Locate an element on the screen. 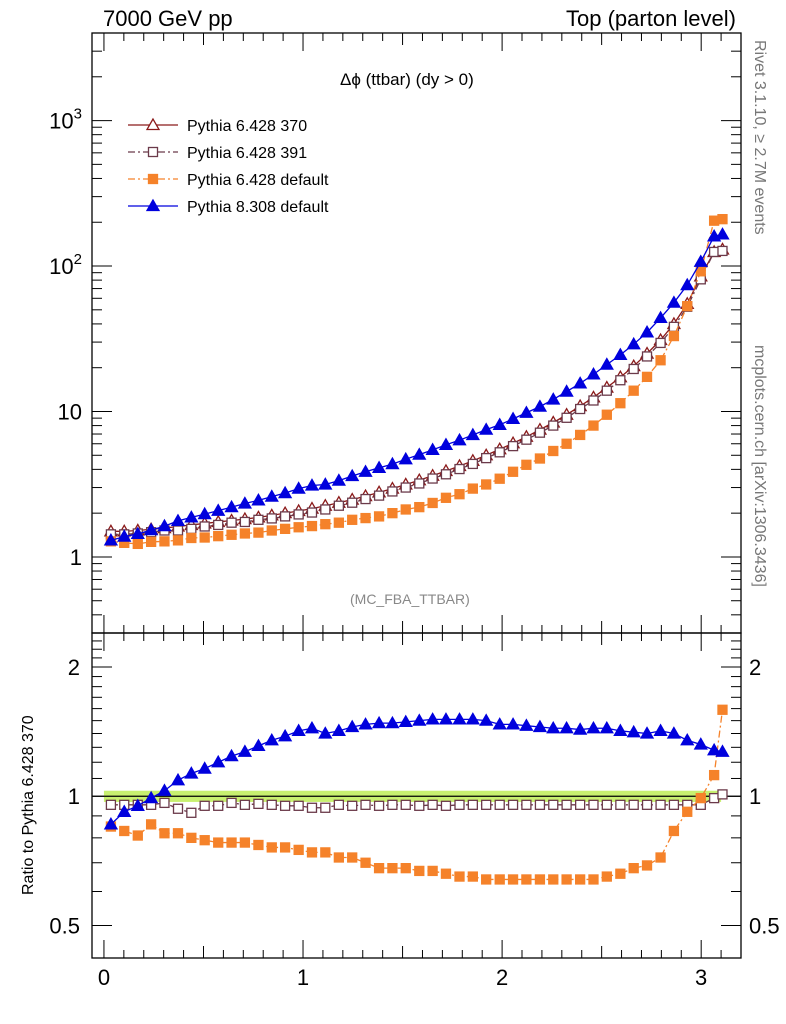  main-y-tick-exponent: 3 is located at coordinates (78, 114).